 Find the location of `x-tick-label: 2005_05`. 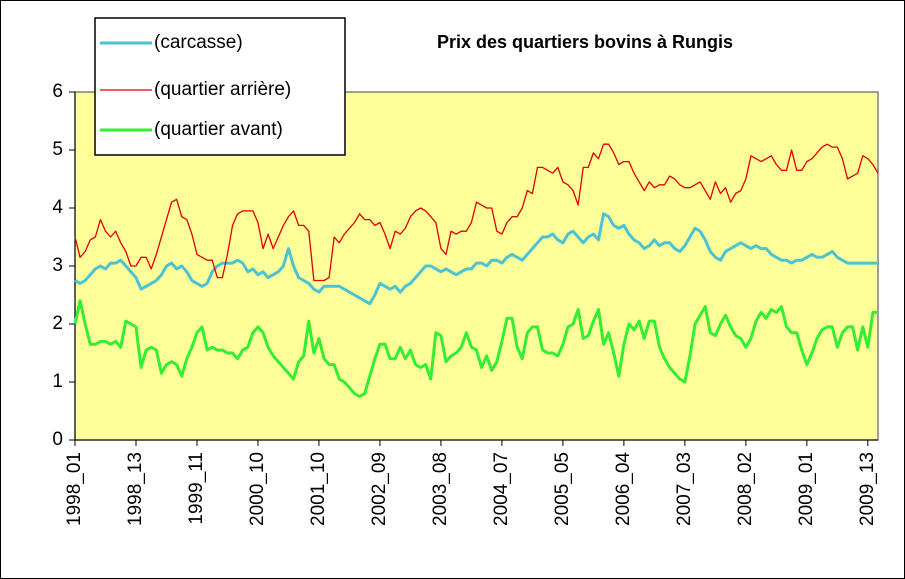

x-tick-label: 2005_05 is located at coordinates (562, 489).